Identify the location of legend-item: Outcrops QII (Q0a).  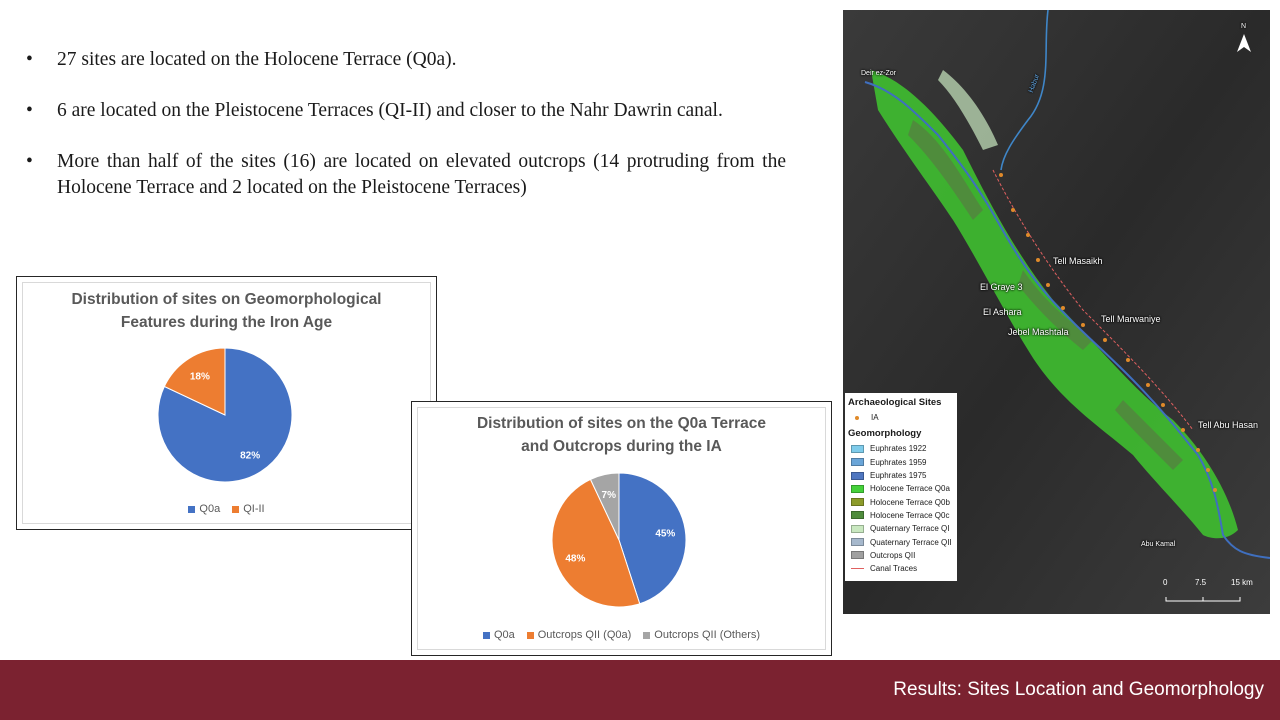
(579, 635).